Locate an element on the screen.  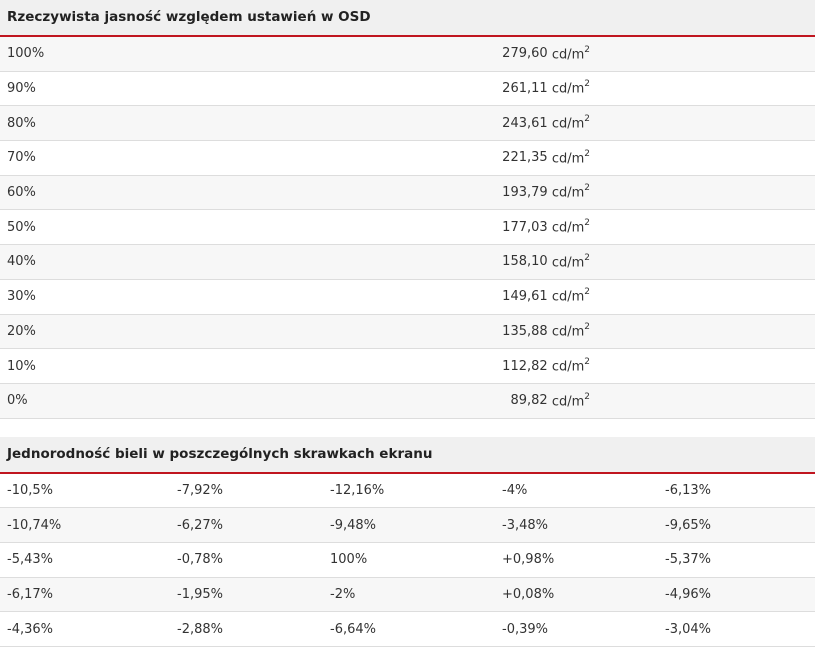
brightness-value-cell: 279,60 cd/m2 is located at coordinates (540, 54).